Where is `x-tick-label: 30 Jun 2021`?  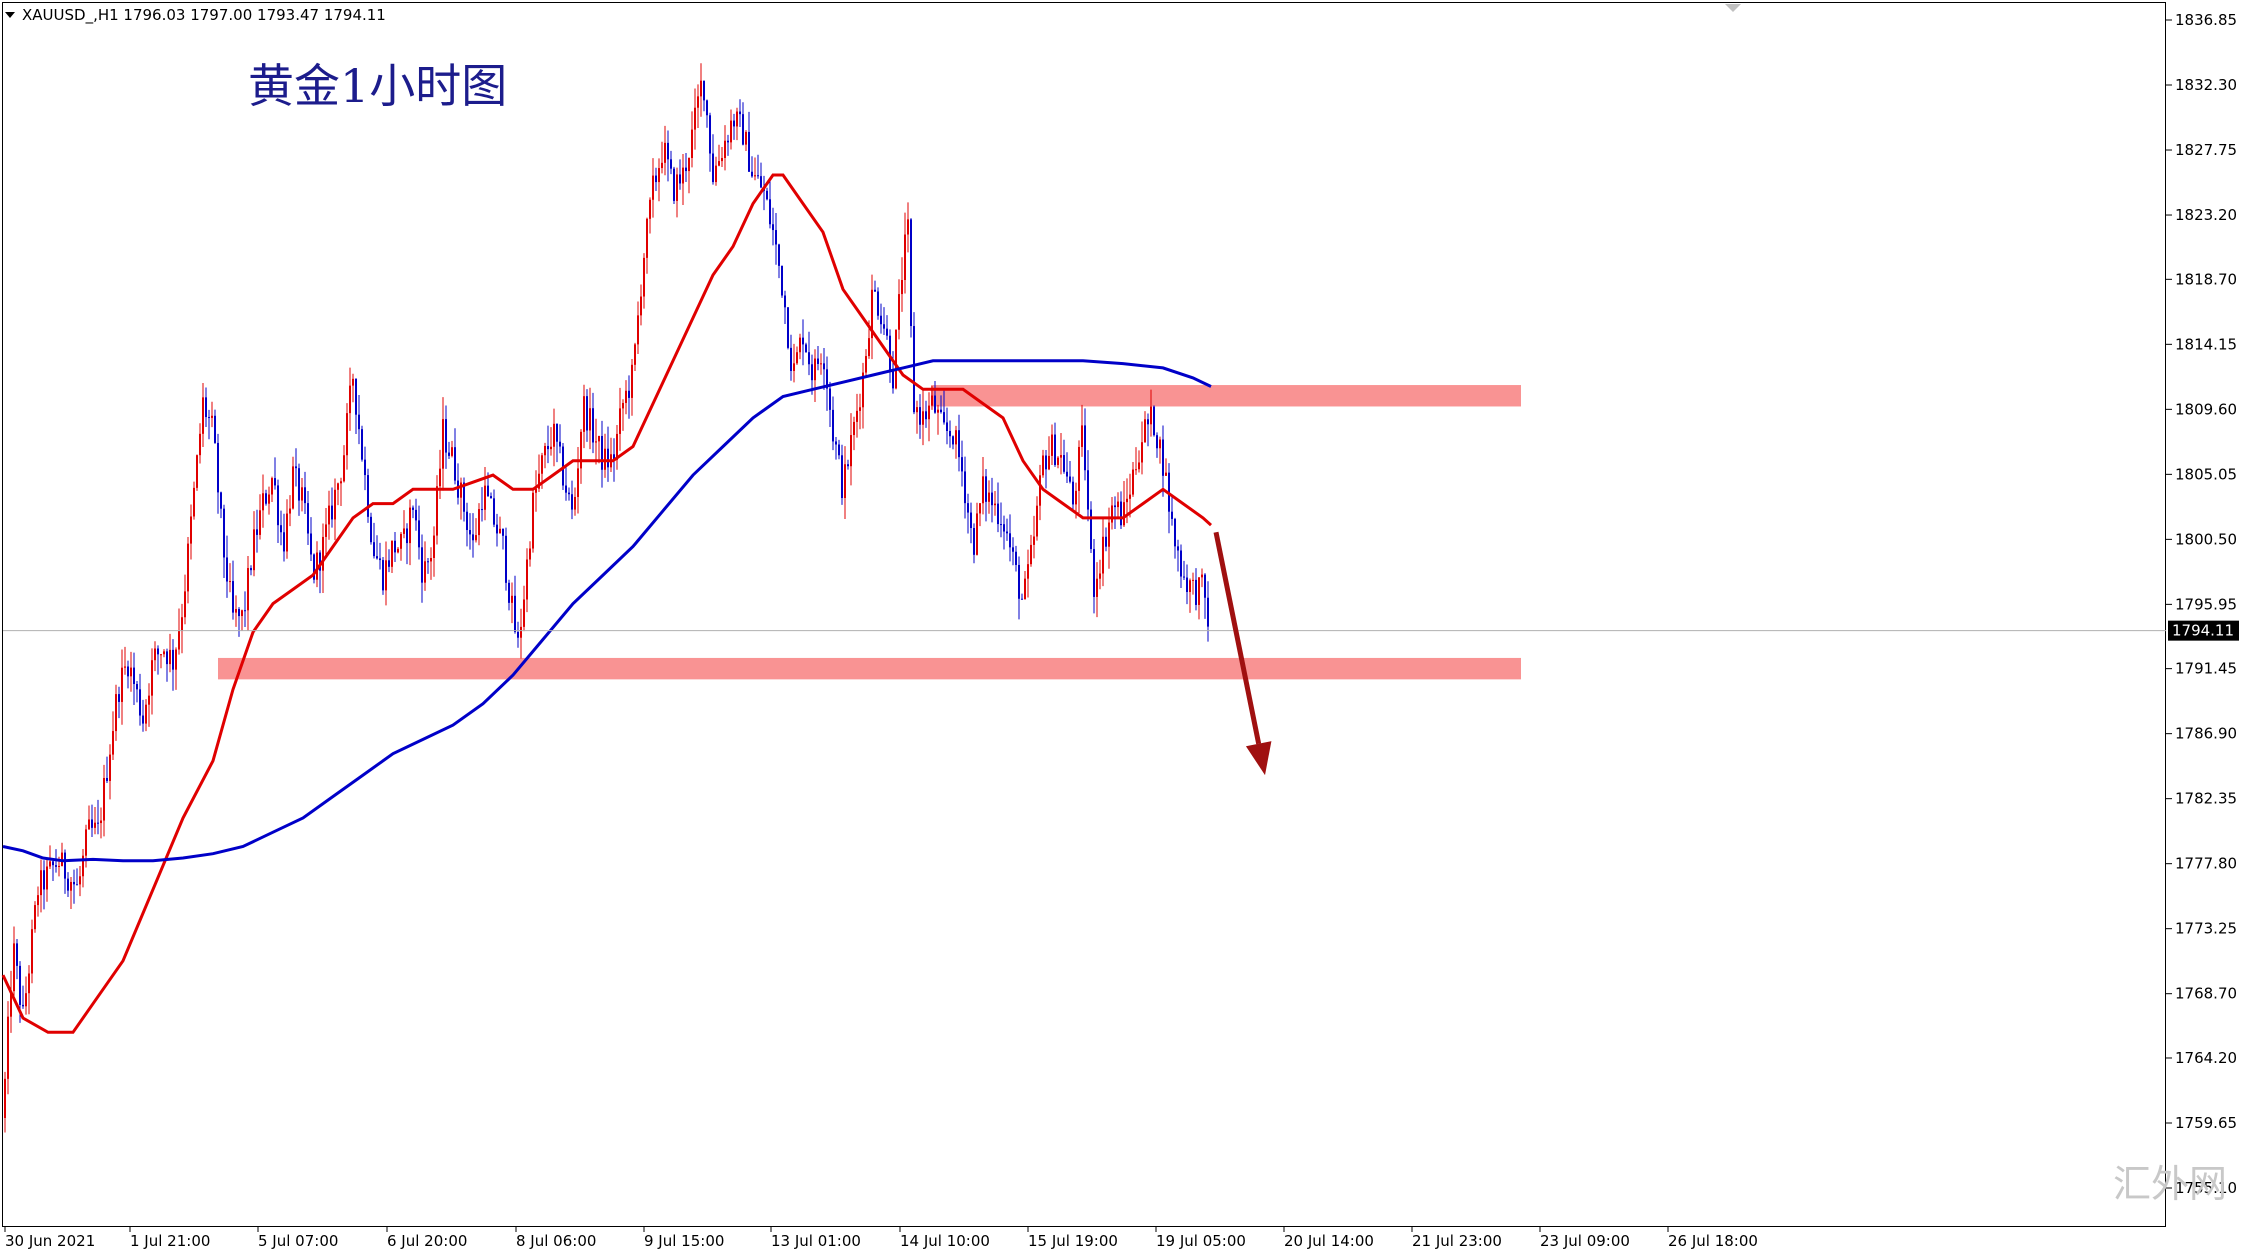 x-tick-label: 30 Jun 2021 is located at coordinates (50, 1241).